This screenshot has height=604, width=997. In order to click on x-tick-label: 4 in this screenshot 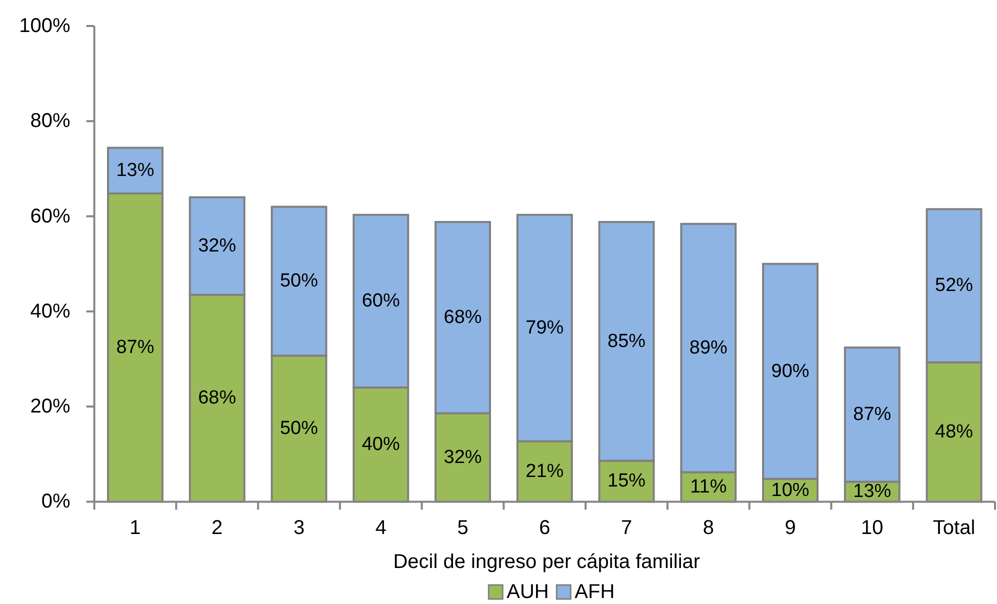, I will do `click(380, 528)`.